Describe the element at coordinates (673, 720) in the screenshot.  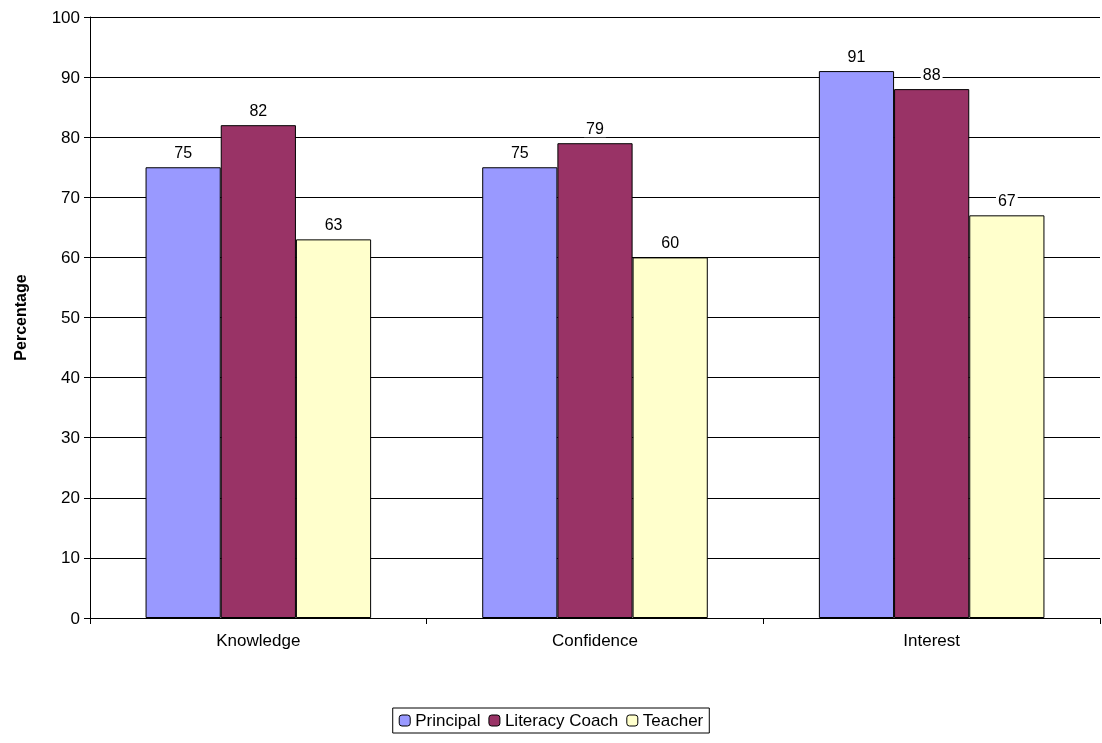
I see `legend-label: Teacher` at that location.